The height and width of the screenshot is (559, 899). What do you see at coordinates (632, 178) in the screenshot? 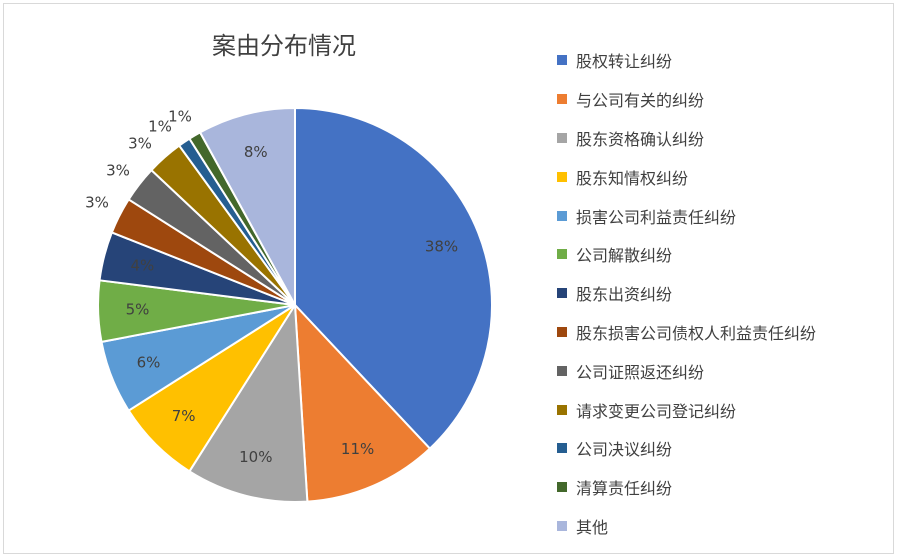
I see `legend-label: 股东知情权纠纷` at bounding box center [632, 178].